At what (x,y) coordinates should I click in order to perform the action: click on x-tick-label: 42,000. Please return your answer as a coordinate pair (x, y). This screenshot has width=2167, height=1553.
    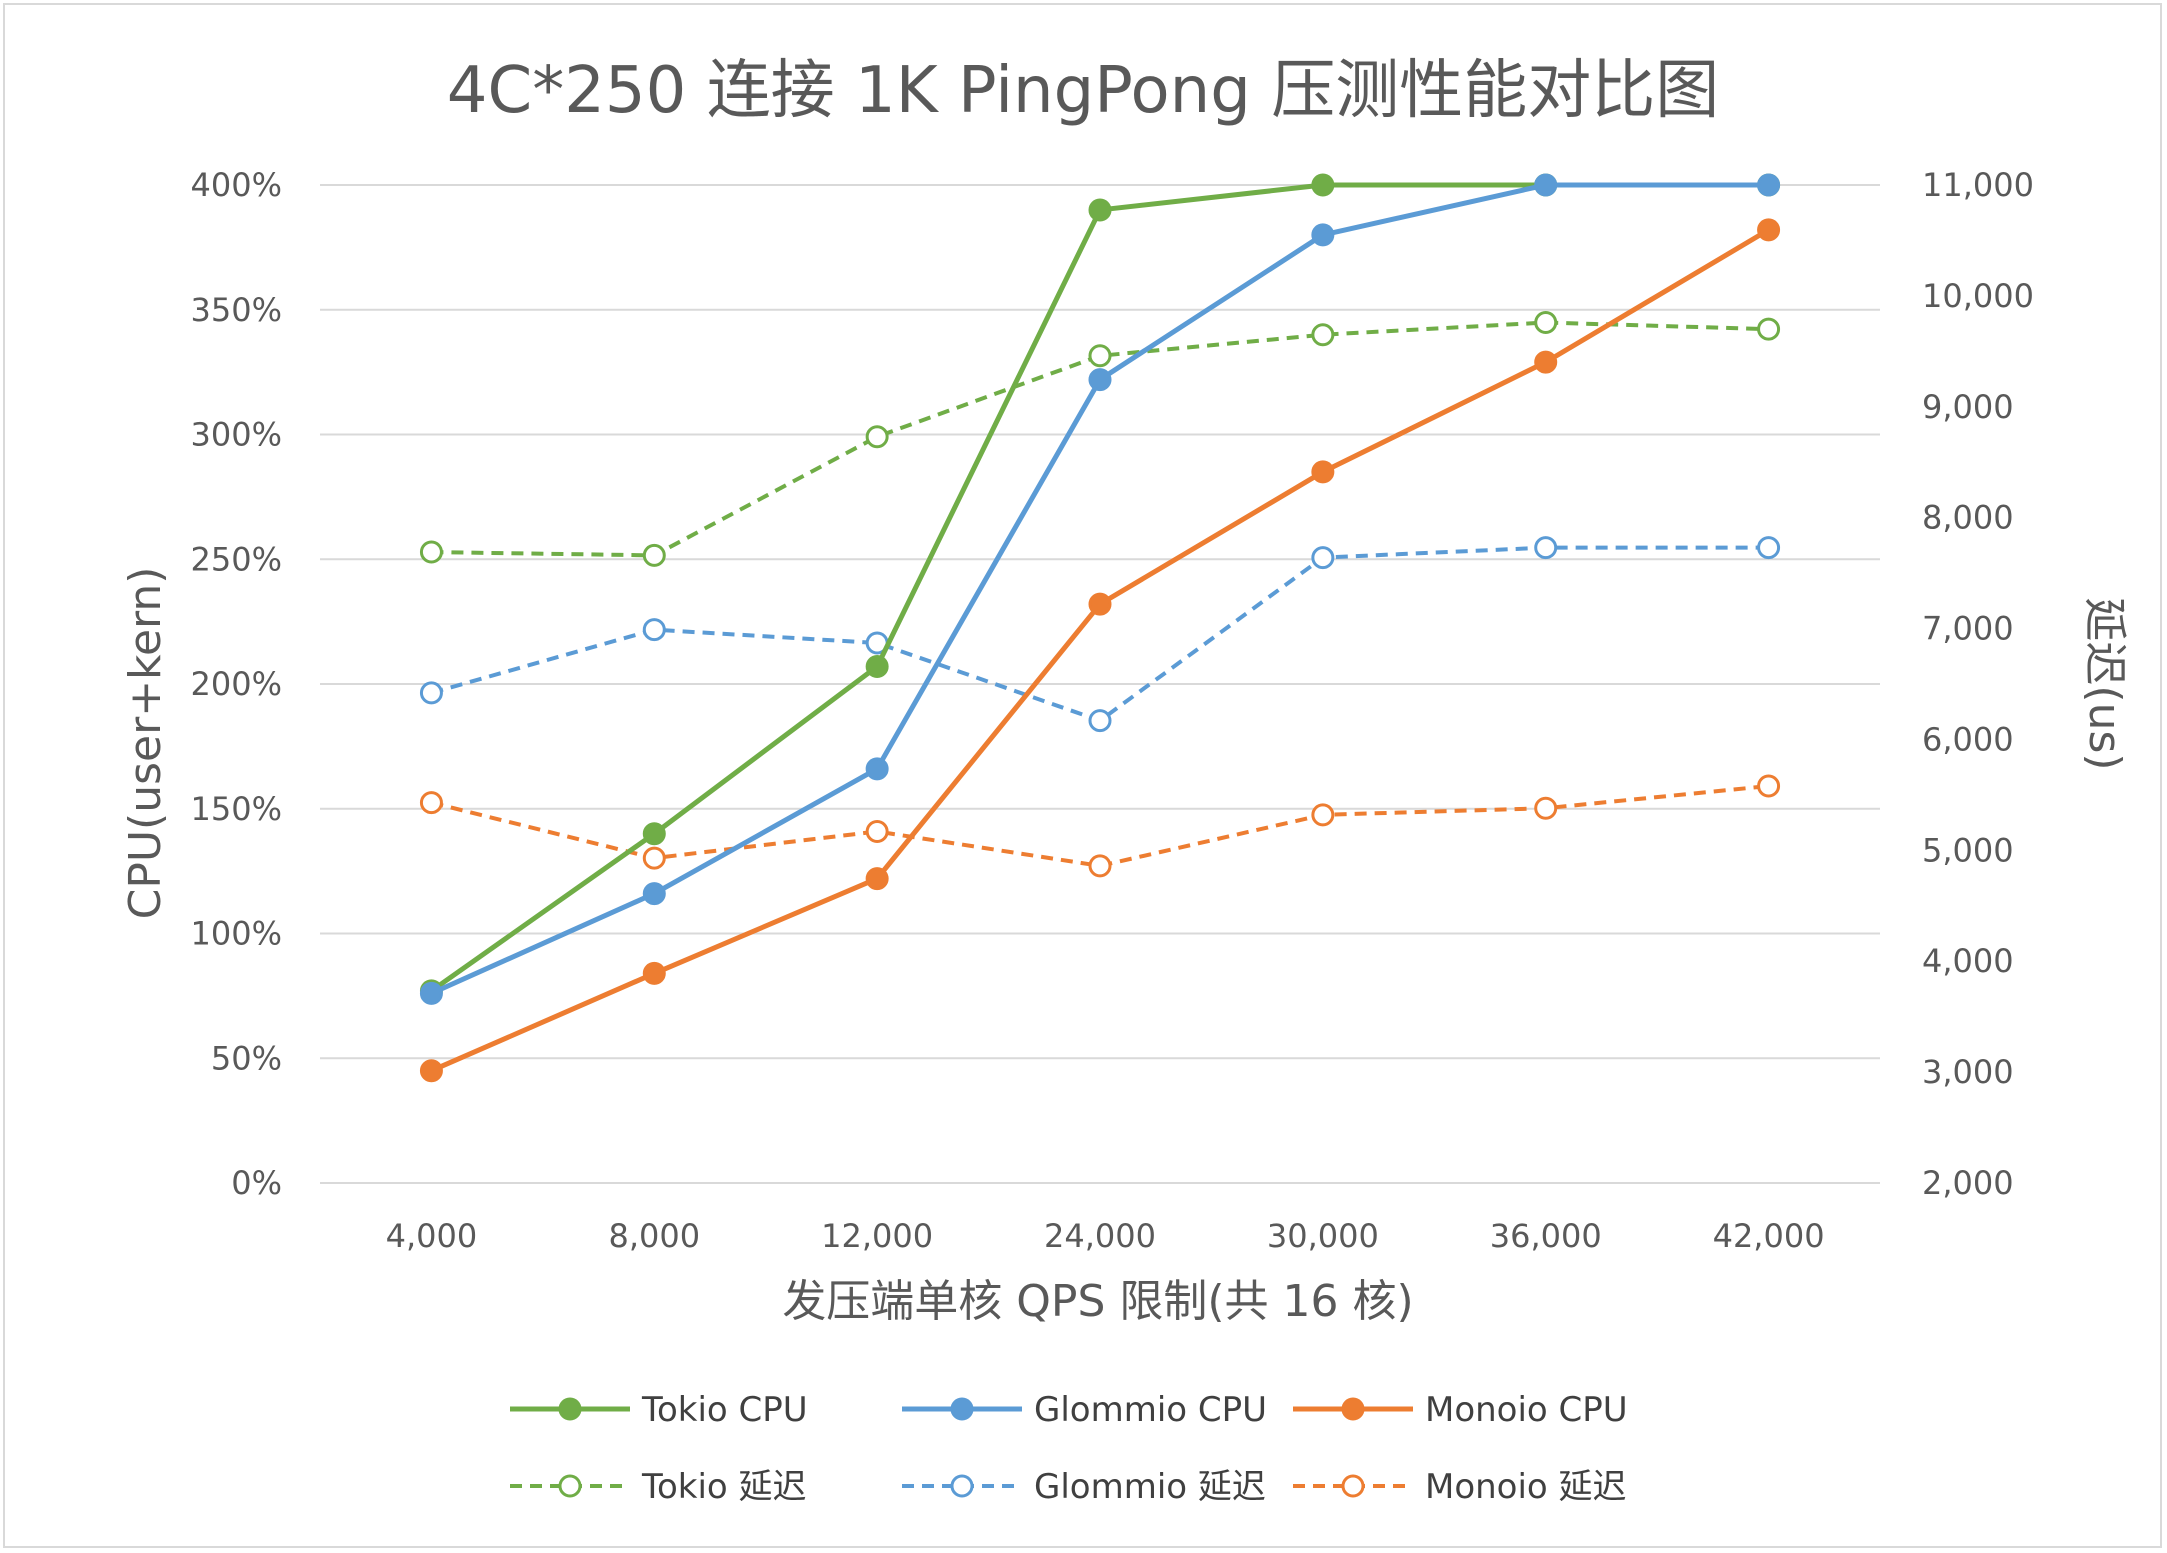
    Looking at the image, I should click on (1769, 1236).